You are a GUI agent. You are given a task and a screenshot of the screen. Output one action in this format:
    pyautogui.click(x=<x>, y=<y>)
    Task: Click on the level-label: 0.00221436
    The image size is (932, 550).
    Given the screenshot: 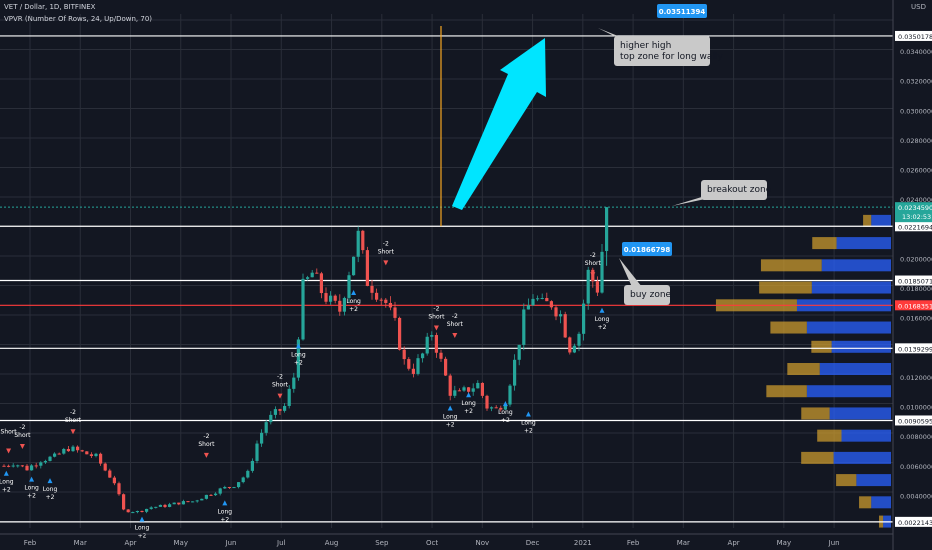 What is the action you would take?
    pyautogui.click(x=915, y=523)
    